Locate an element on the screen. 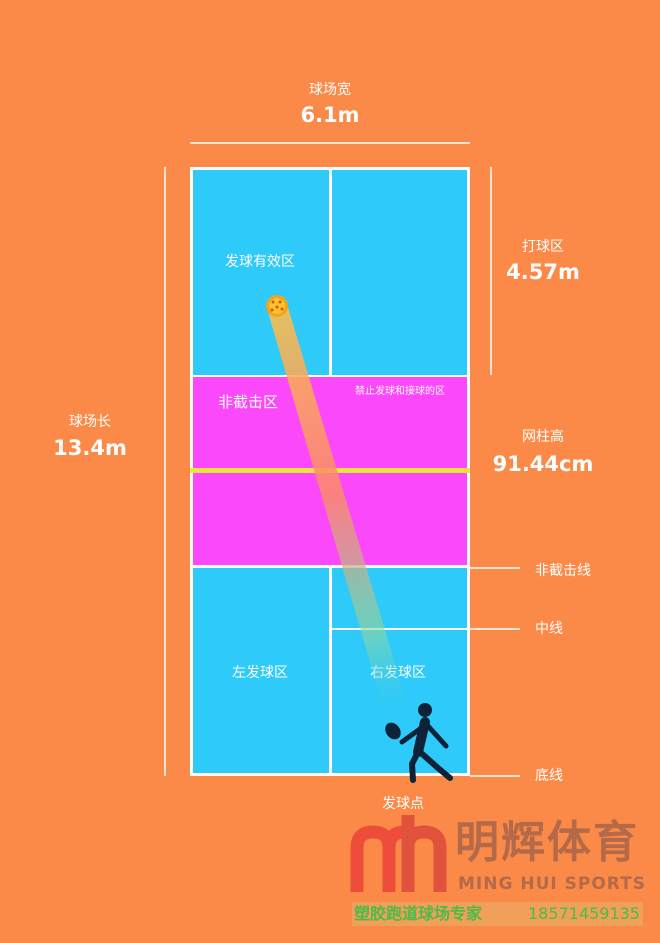  length-dimension-line is located at coordinates (165, 471).